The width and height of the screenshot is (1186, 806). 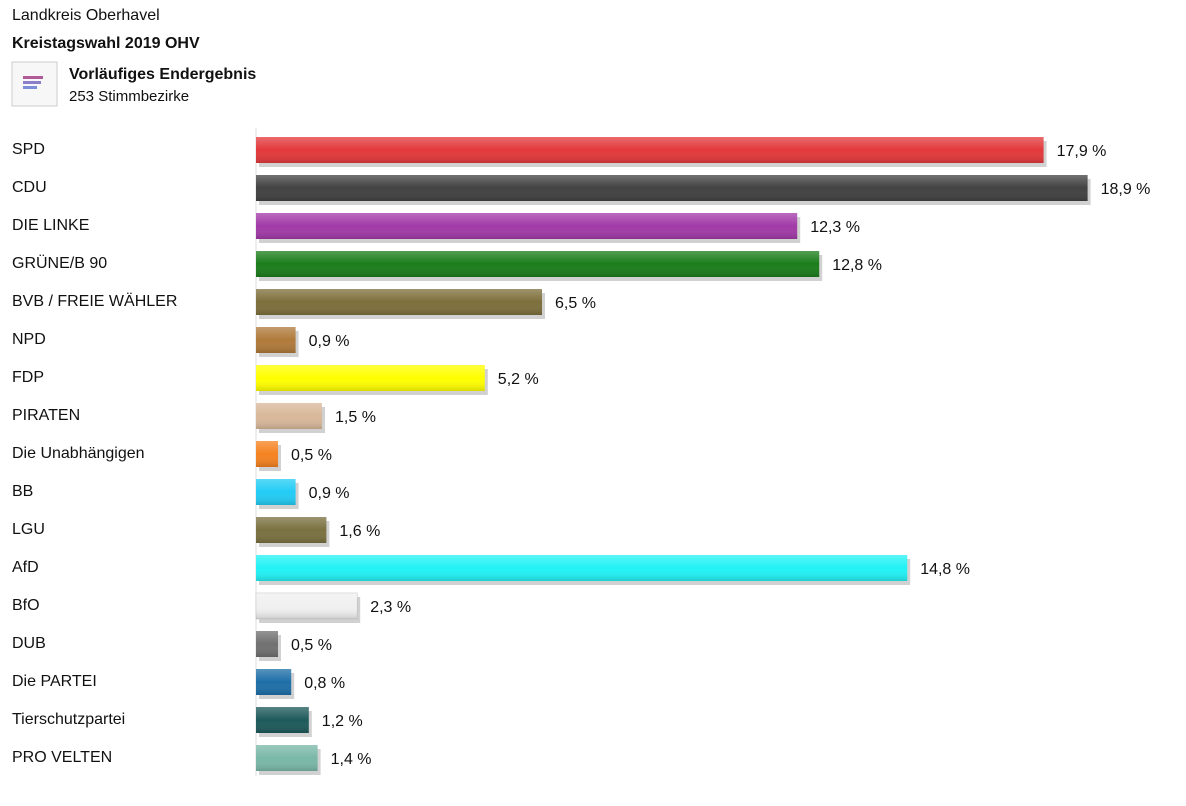 What do you see at coordinates (94, 301) in the screenshot?
I see `category-label: BVB / FREIE WÄHLER` at bounding box center [94, 301].